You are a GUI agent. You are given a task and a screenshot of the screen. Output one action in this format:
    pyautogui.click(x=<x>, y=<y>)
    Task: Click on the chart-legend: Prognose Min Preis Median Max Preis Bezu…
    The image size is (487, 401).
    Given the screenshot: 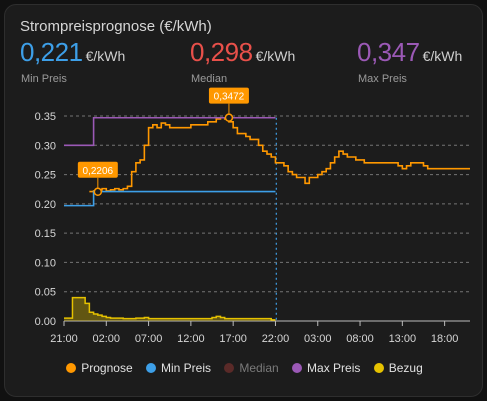 What is the action you would take?
    pyautogui.click(x=244, y=368)
    